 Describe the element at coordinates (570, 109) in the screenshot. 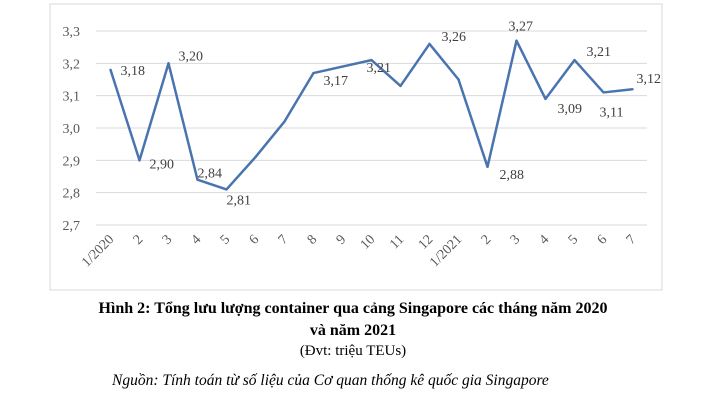

I see `data-label: 3,09` at that location.